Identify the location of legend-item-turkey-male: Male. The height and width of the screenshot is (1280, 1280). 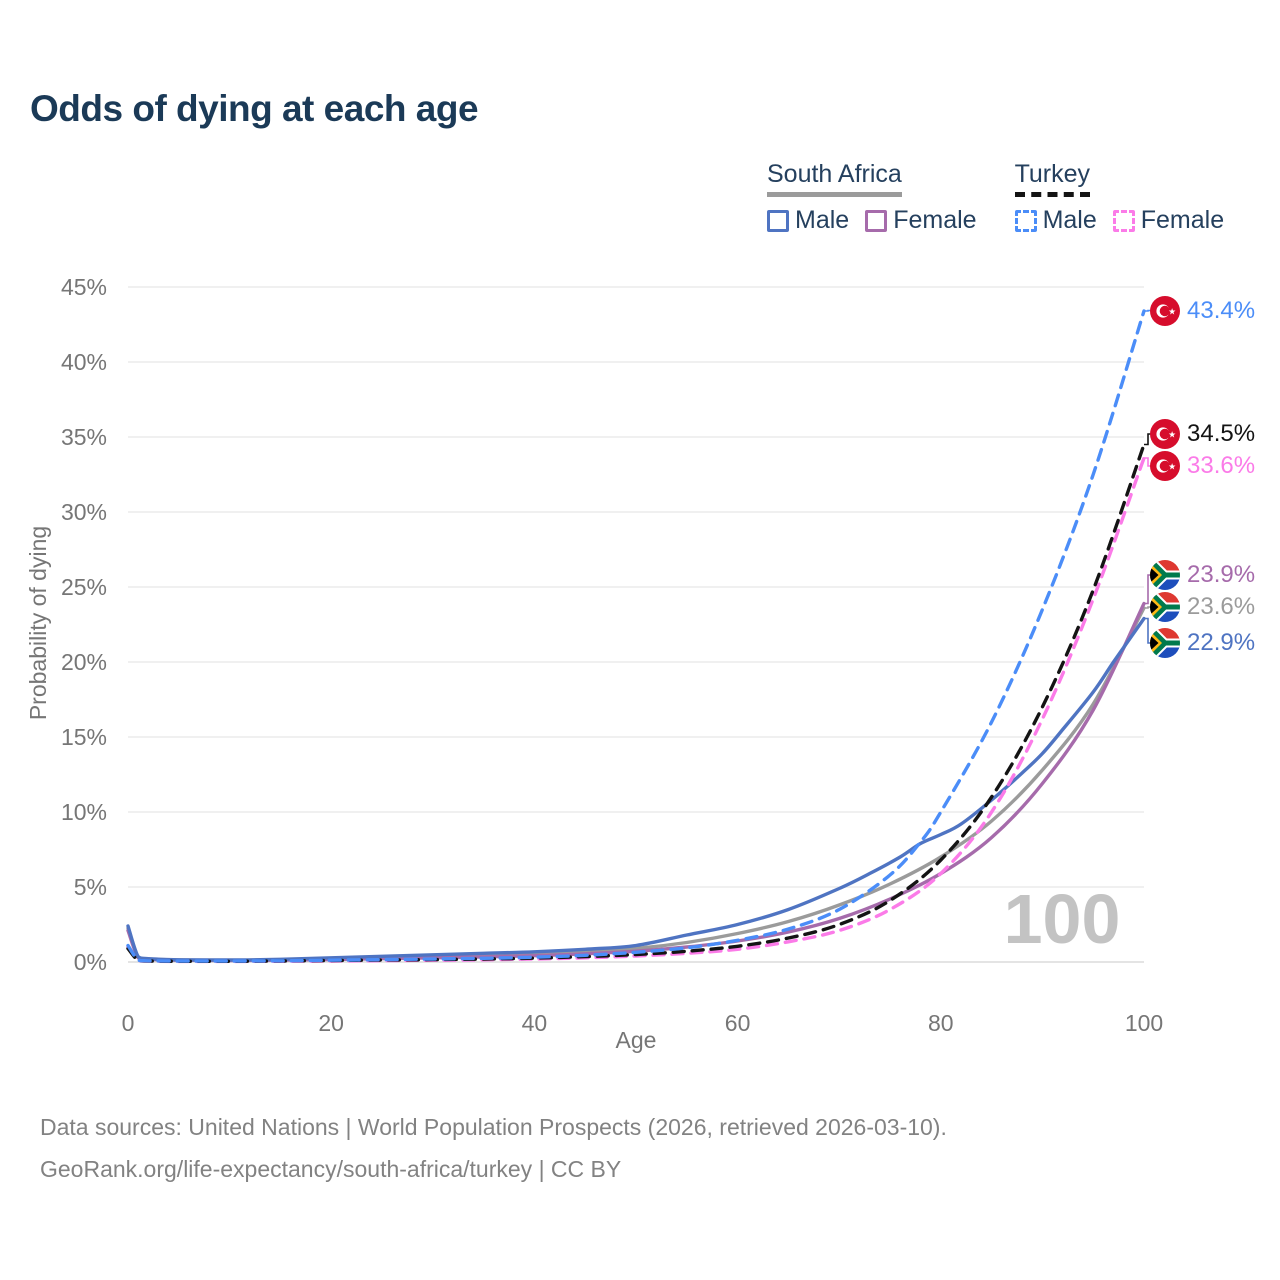
(1055, 220).